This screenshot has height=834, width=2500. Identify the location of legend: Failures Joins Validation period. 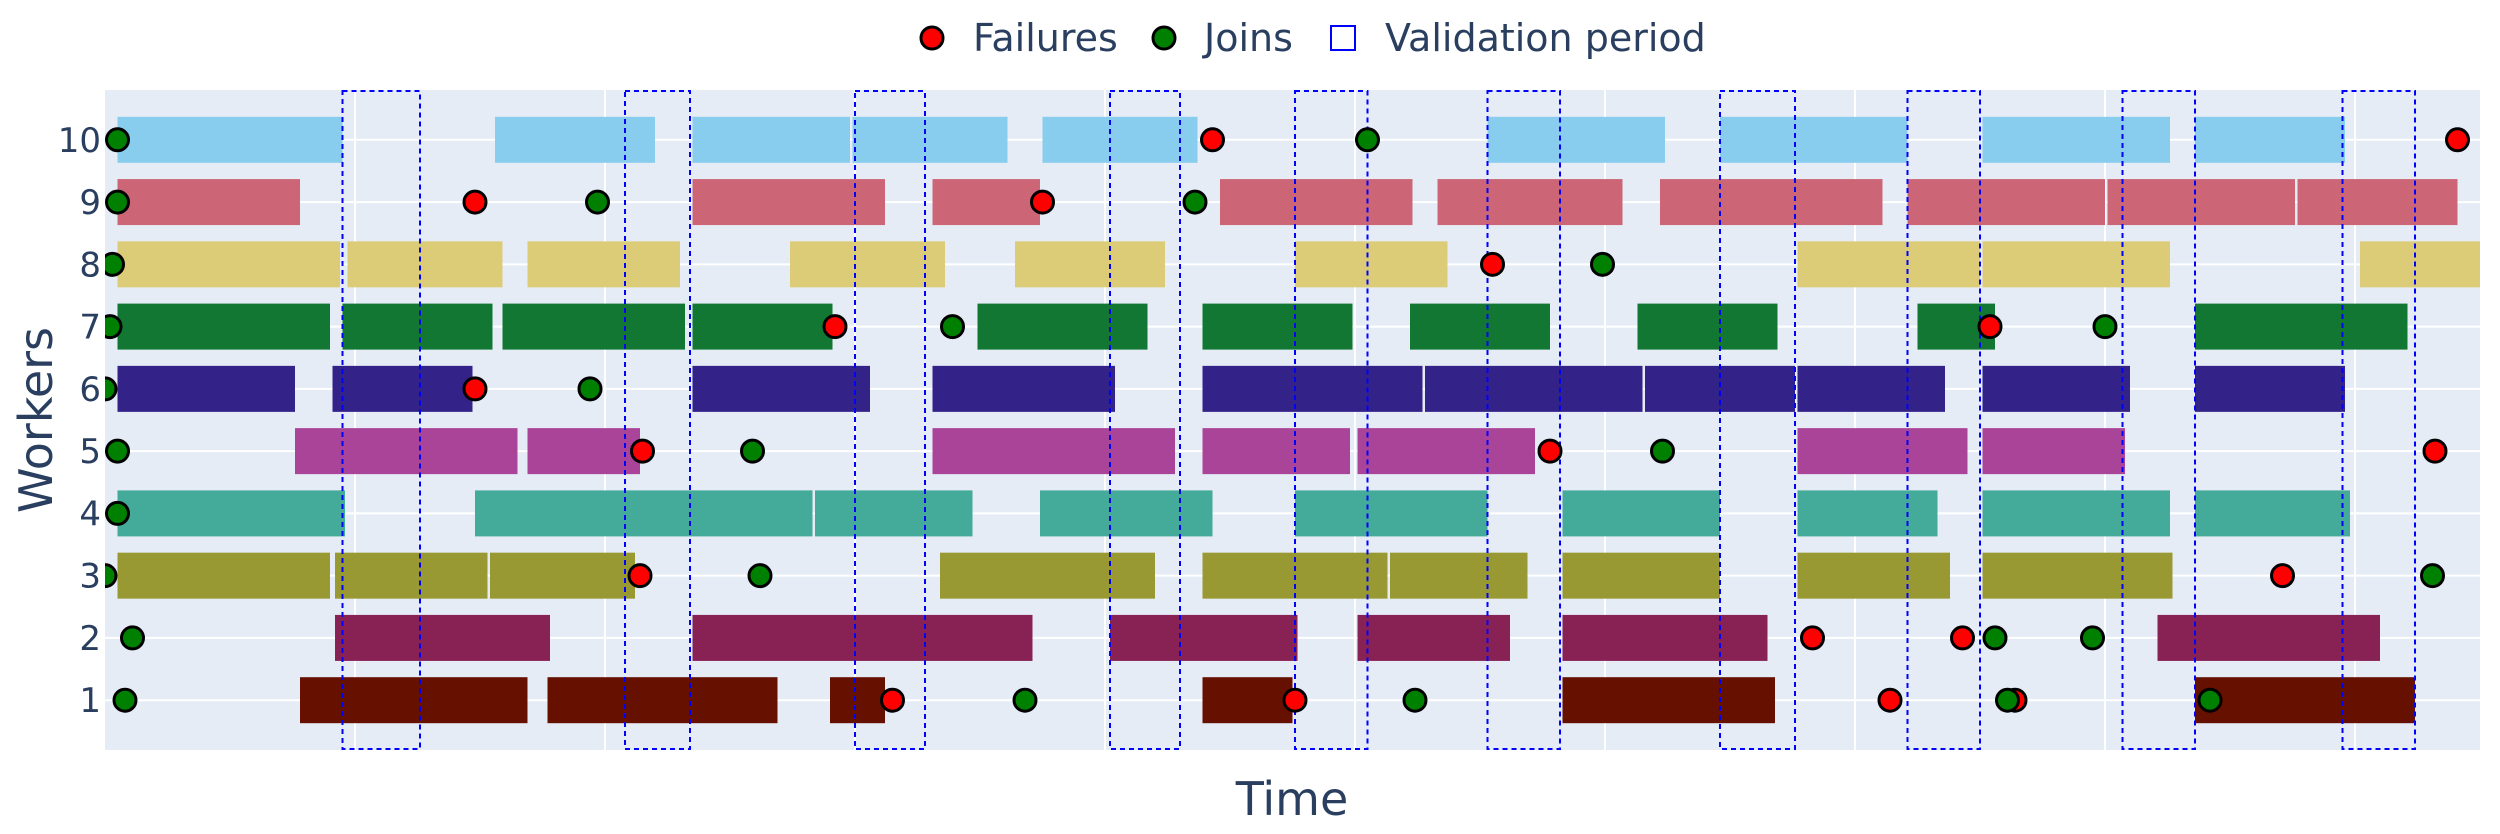
(1312, 38).